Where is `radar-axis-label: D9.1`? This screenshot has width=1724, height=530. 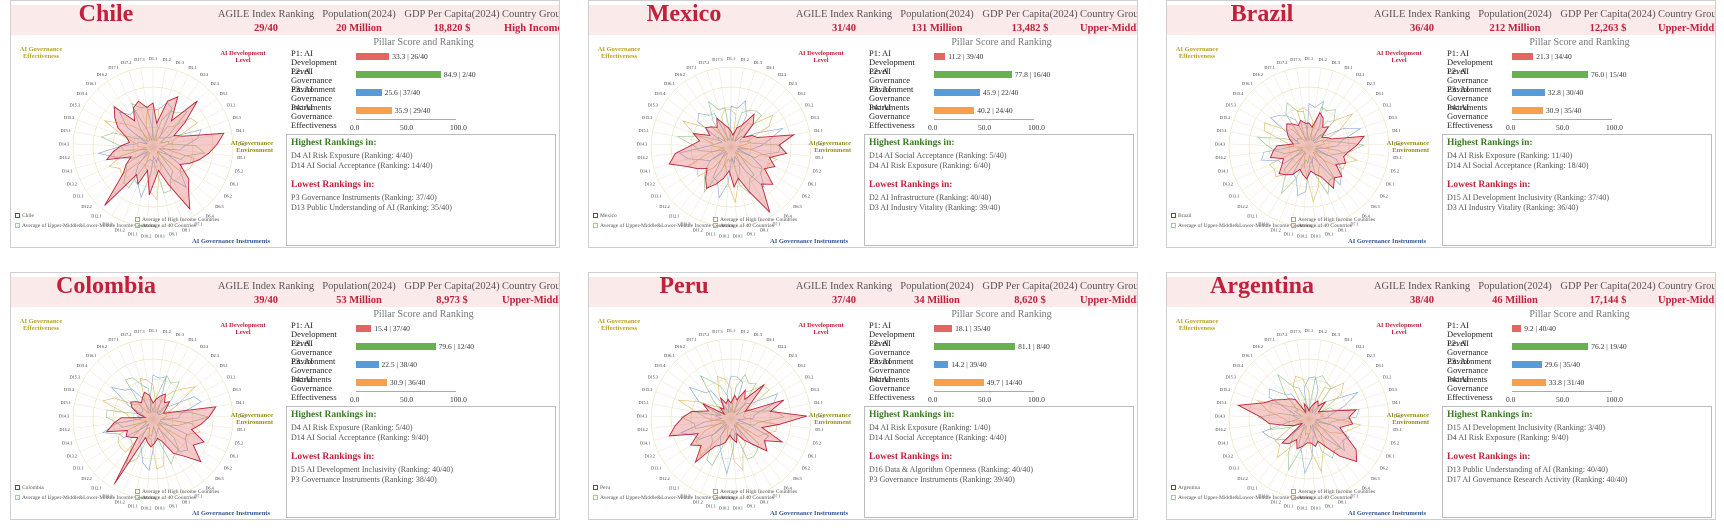
radar-axis-label: D9.1 is located at coordinates (1329, 234).